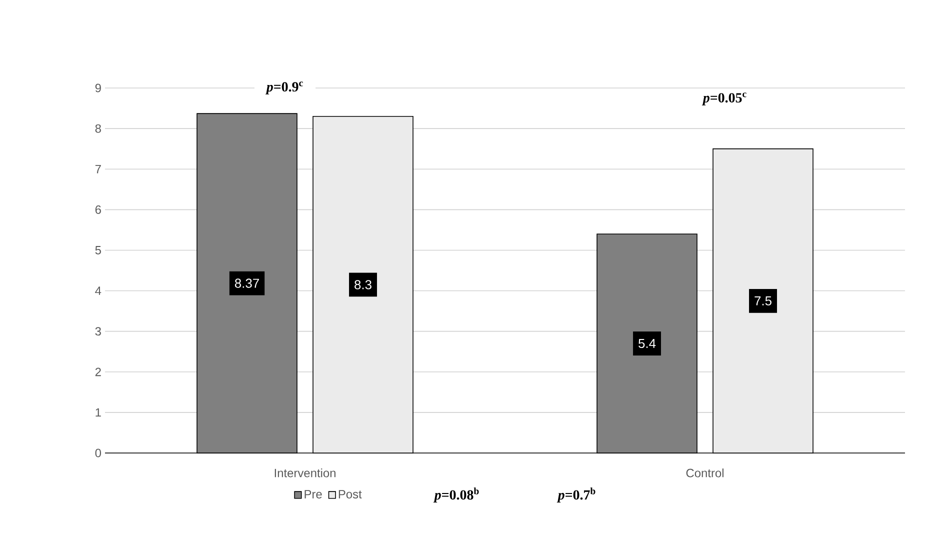 Image resolution: width=928 pixels, height=556 pixels. I want to click on text: p=0.7$^{b}$, so click(576, 494).